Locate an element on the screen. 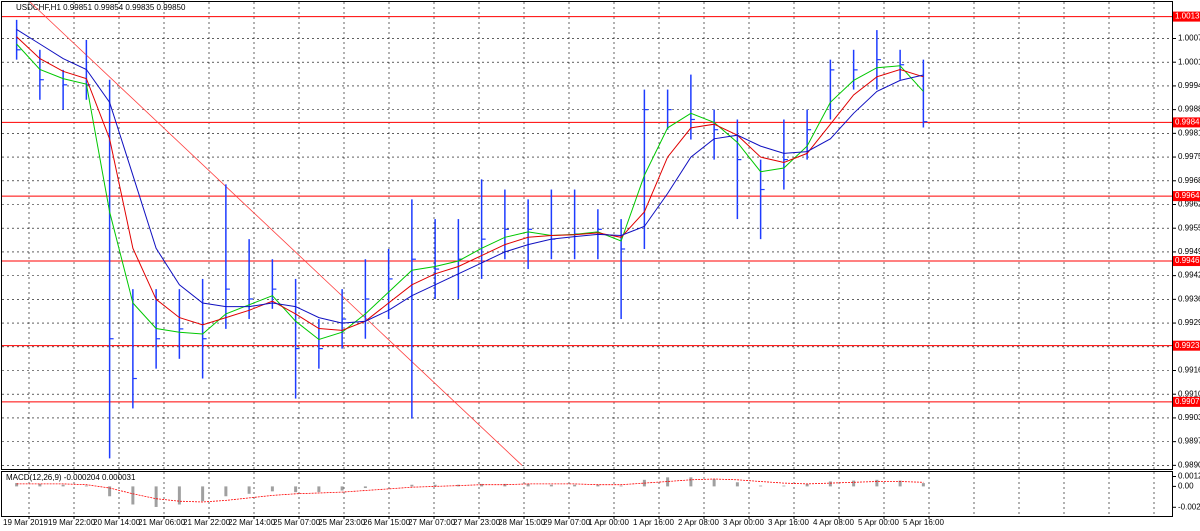  macd-title: MACD(12,26,9) -0.000204 0.000031 is located at coordinates (71, 477).